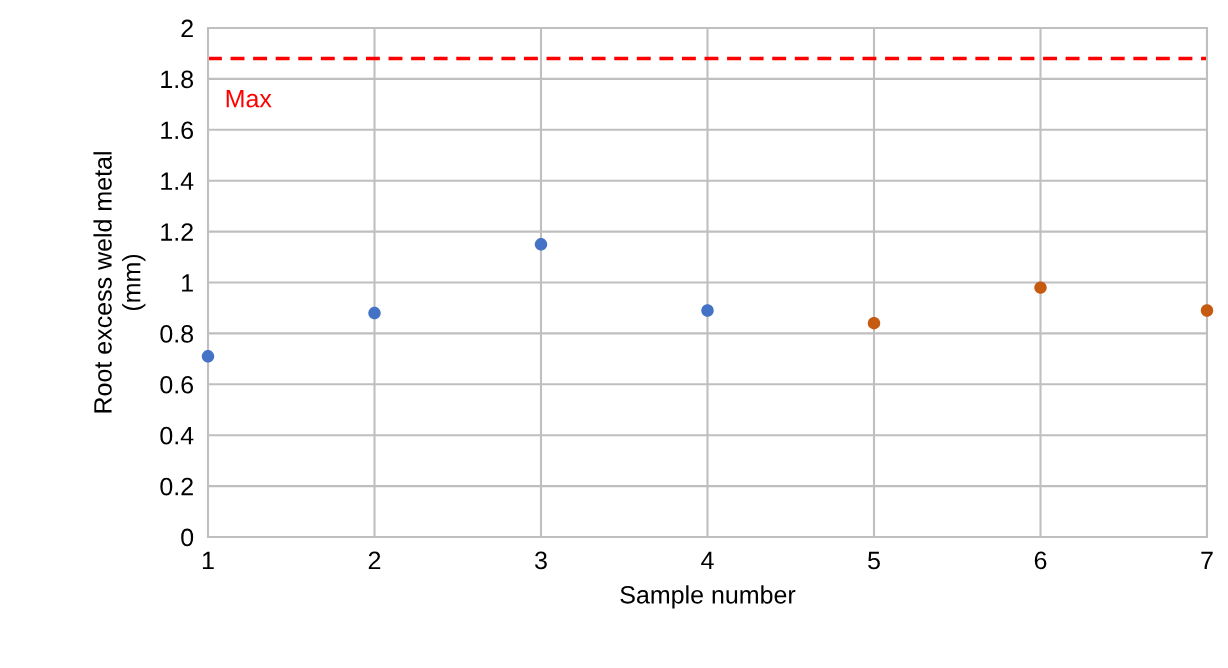 Image resolution: width=1228 pixels, height=668 pixels. Describe the element at coordinates (1207, 560) in the screenshot. I see `x-tick-label: 7` at that location.